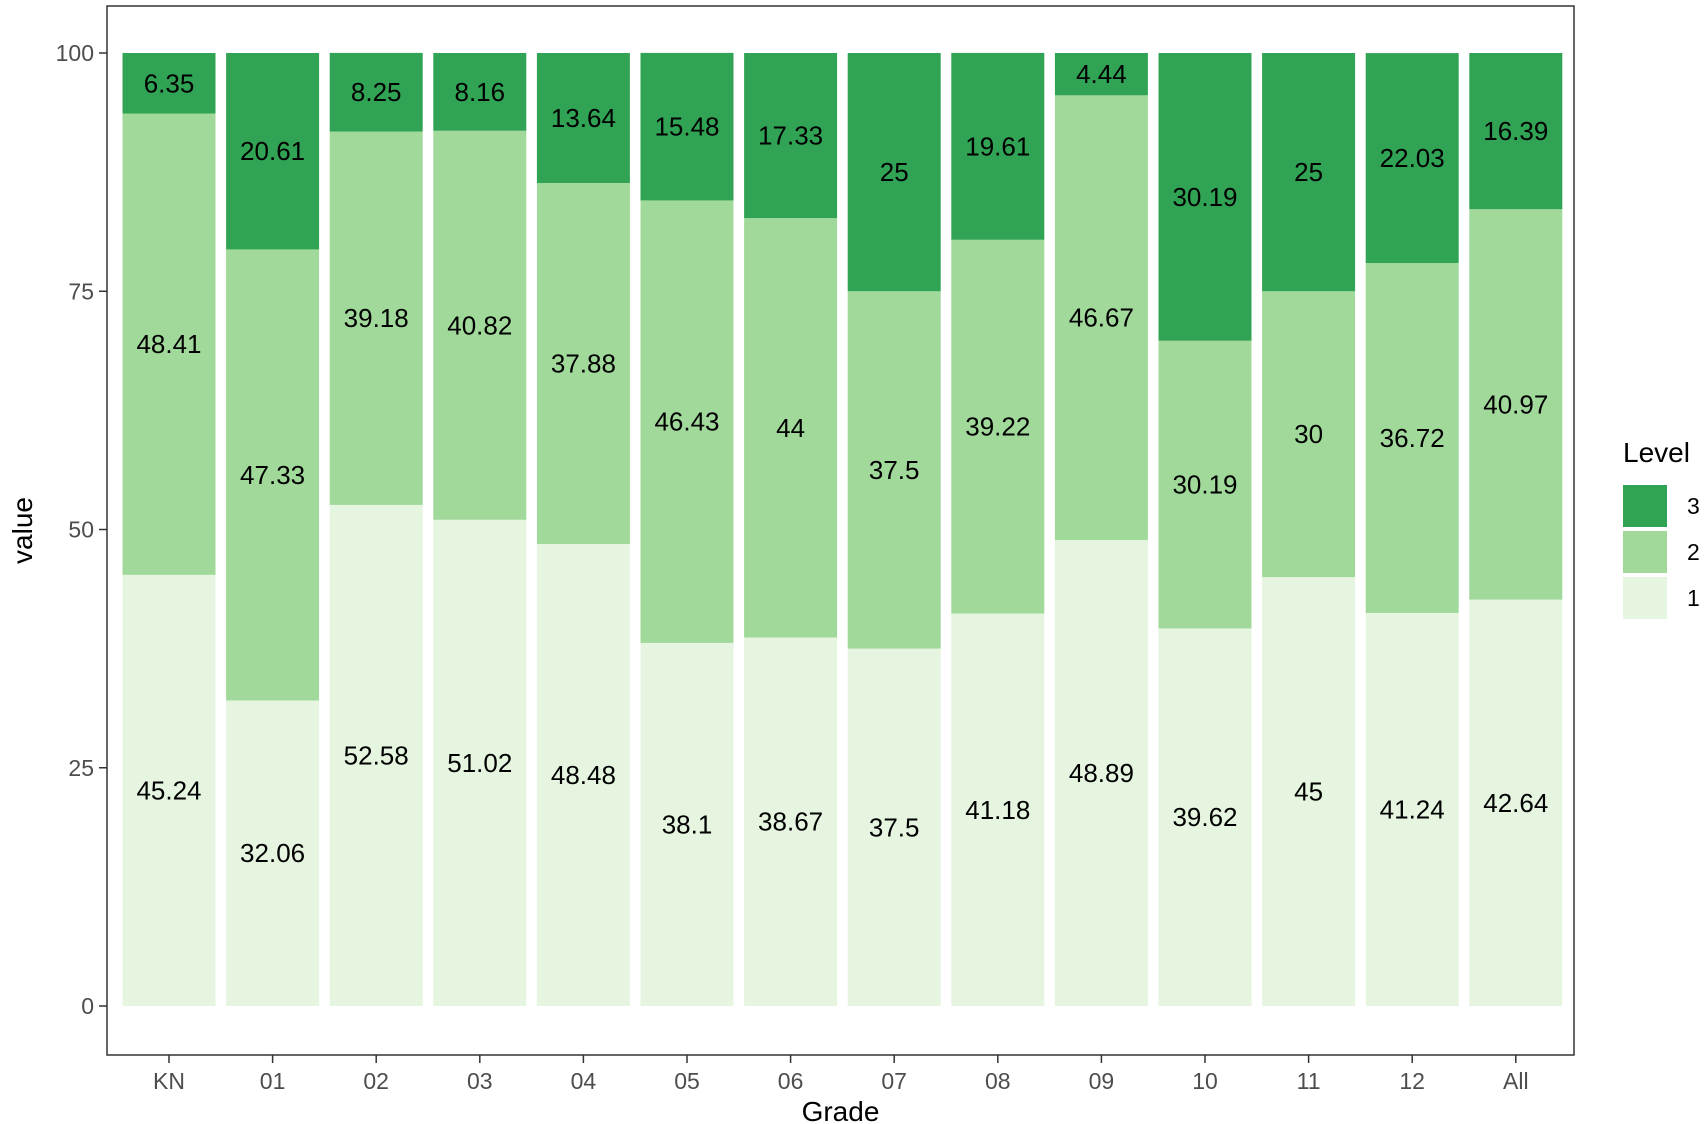 The image size is (1705, 1124). Describe the element at coordinates (81, 530) in the screenshot. I see `y-tick-label: 50` at that location.